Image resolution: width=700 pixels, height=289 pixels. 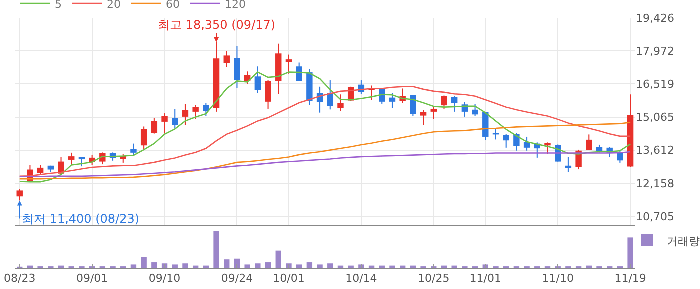 What do you see at coordinates (558, 279) in the screenshot?
I see `x-tick-label: 11/10` at bounding box center [558, 279].